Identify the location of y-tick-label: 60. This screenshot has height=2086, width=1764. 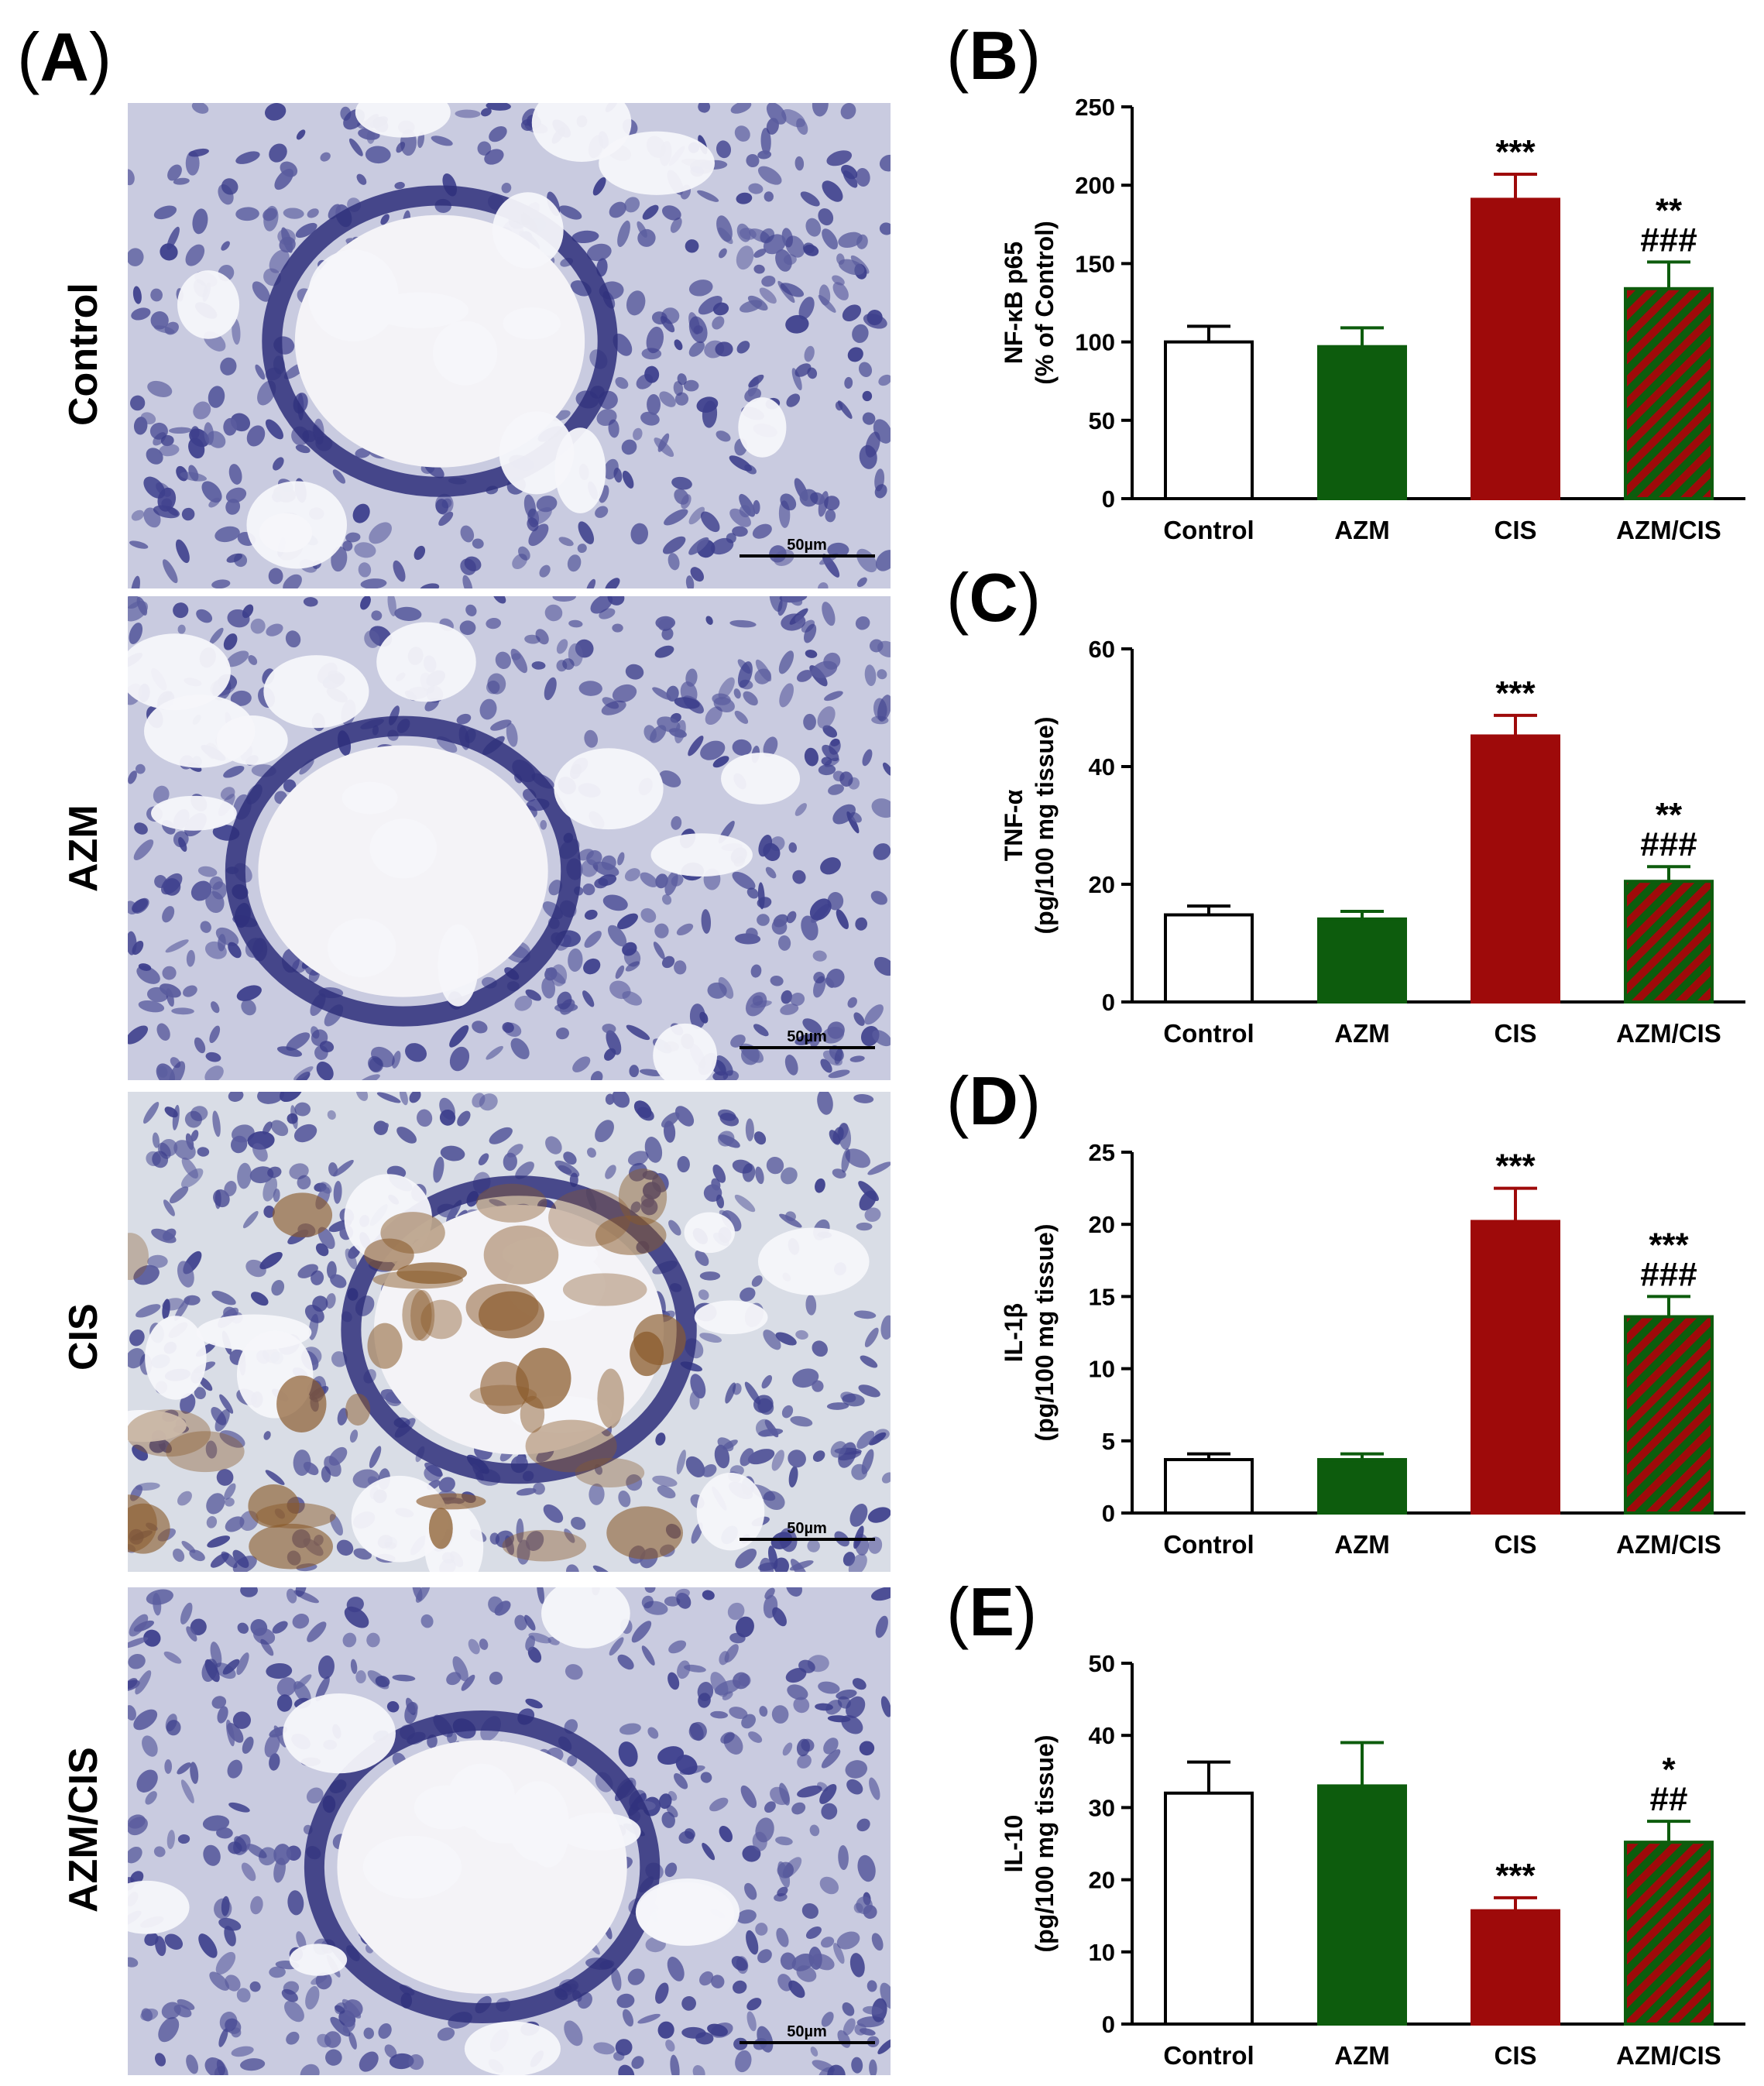
(1102, 649).